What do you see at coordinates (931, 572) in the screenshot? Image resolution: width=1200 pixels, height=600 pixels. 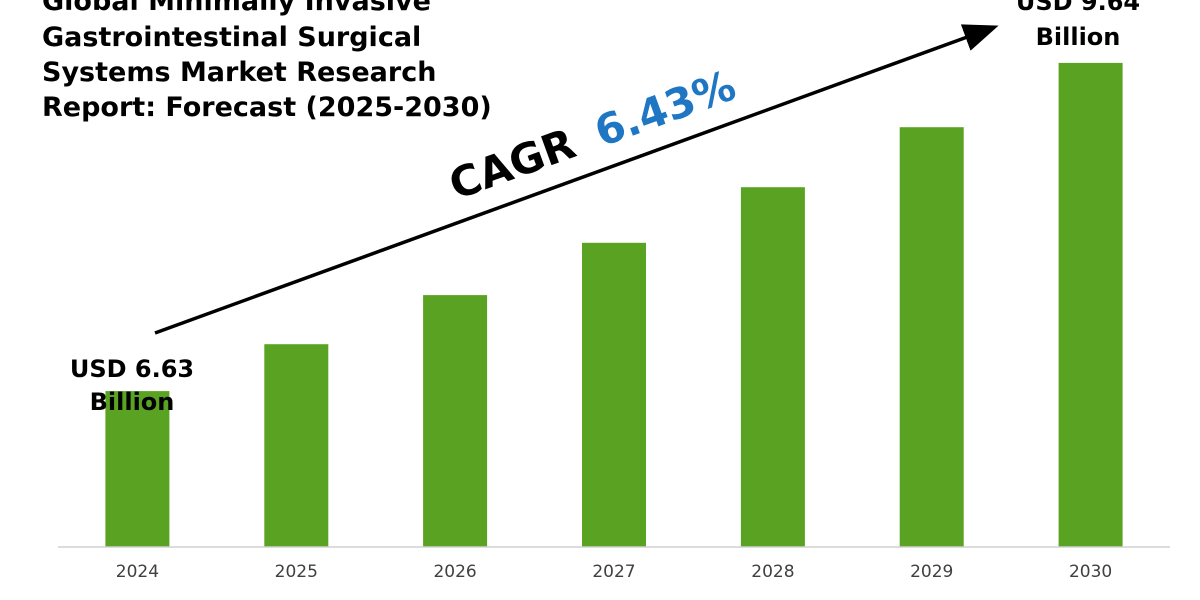 I see `x-tick-label-2029: 2029` at bounding box center [931, 572].